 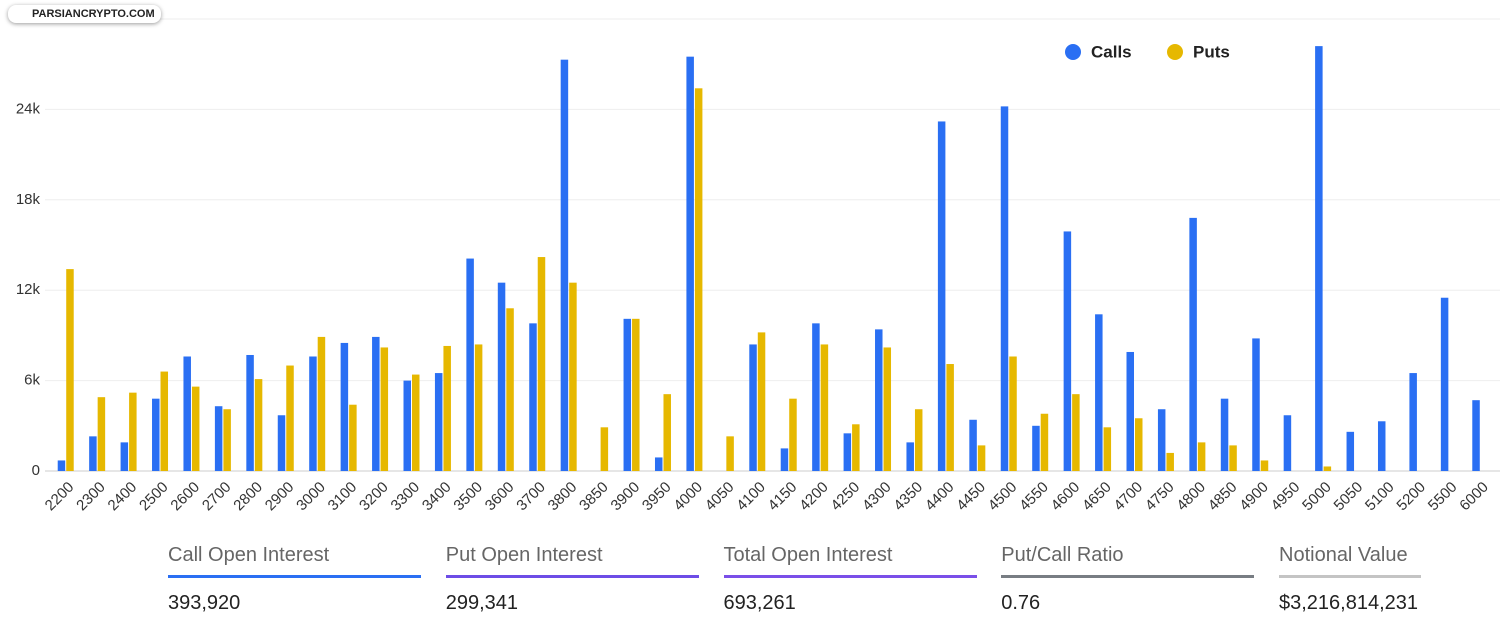 What do you see at coordinates (531, 497) in the screenshot?
I see `x-tick-label: 3700` at bounding box center [531, 497].